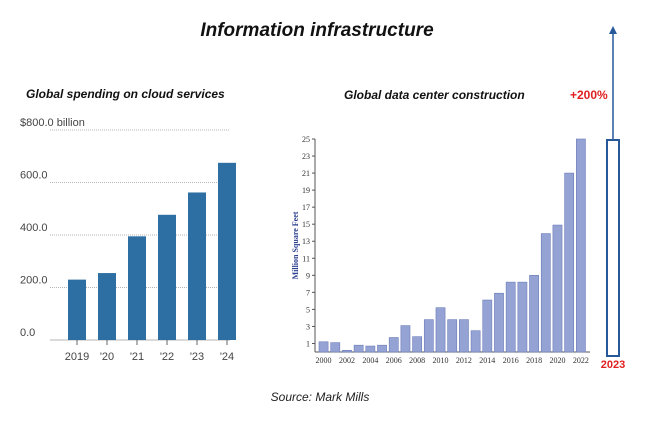 The width and height of the screenshot is (653, 422). I want to click on y-tick-label: 600.0, so click(34, 176).